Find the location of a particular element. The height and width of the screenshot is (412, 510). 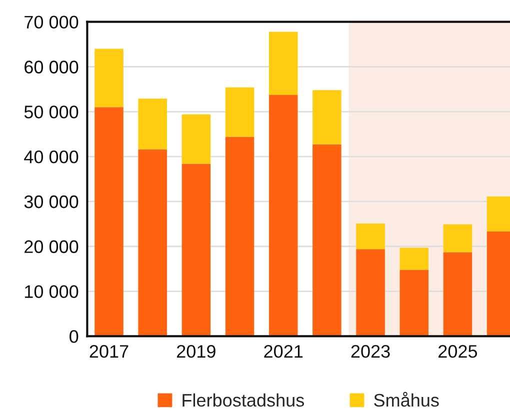

y-tick-label: 20 000 is located at coordinates (51, 247).